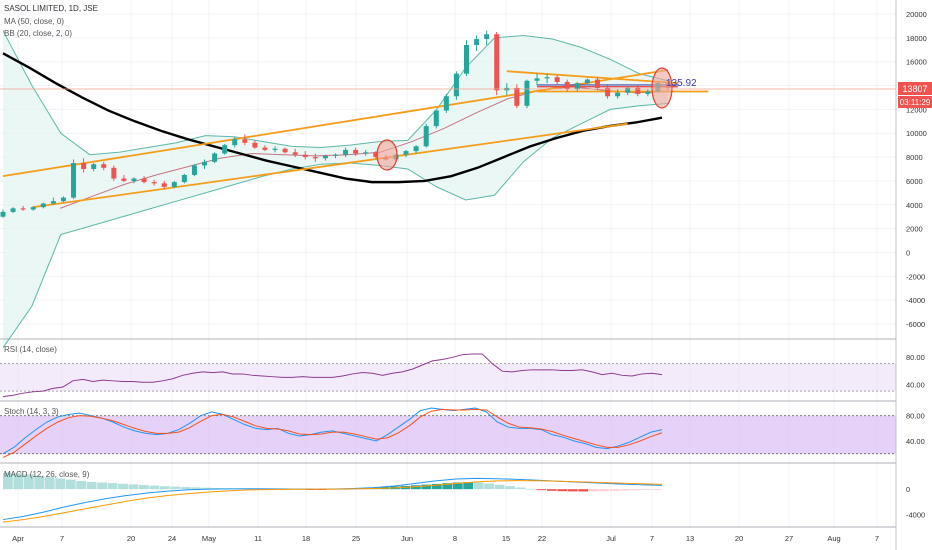 The width and height of the screenshot is (932, 550). Describe the element at coordinates (387, 155) in the screenshot. I see `highlight-circle-breakout` at that location.